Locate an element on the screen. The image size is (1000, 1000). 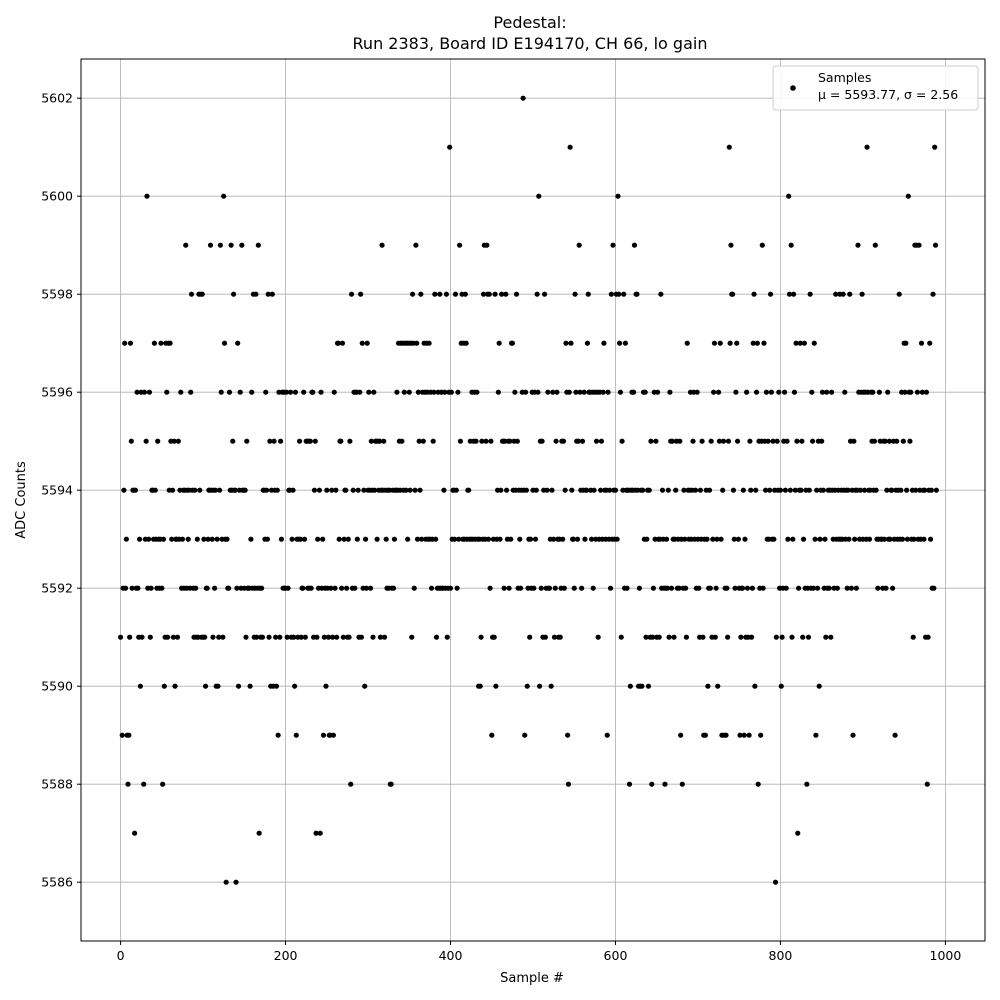
y-tick-label: 5590 is located at coordinates (57, 686).